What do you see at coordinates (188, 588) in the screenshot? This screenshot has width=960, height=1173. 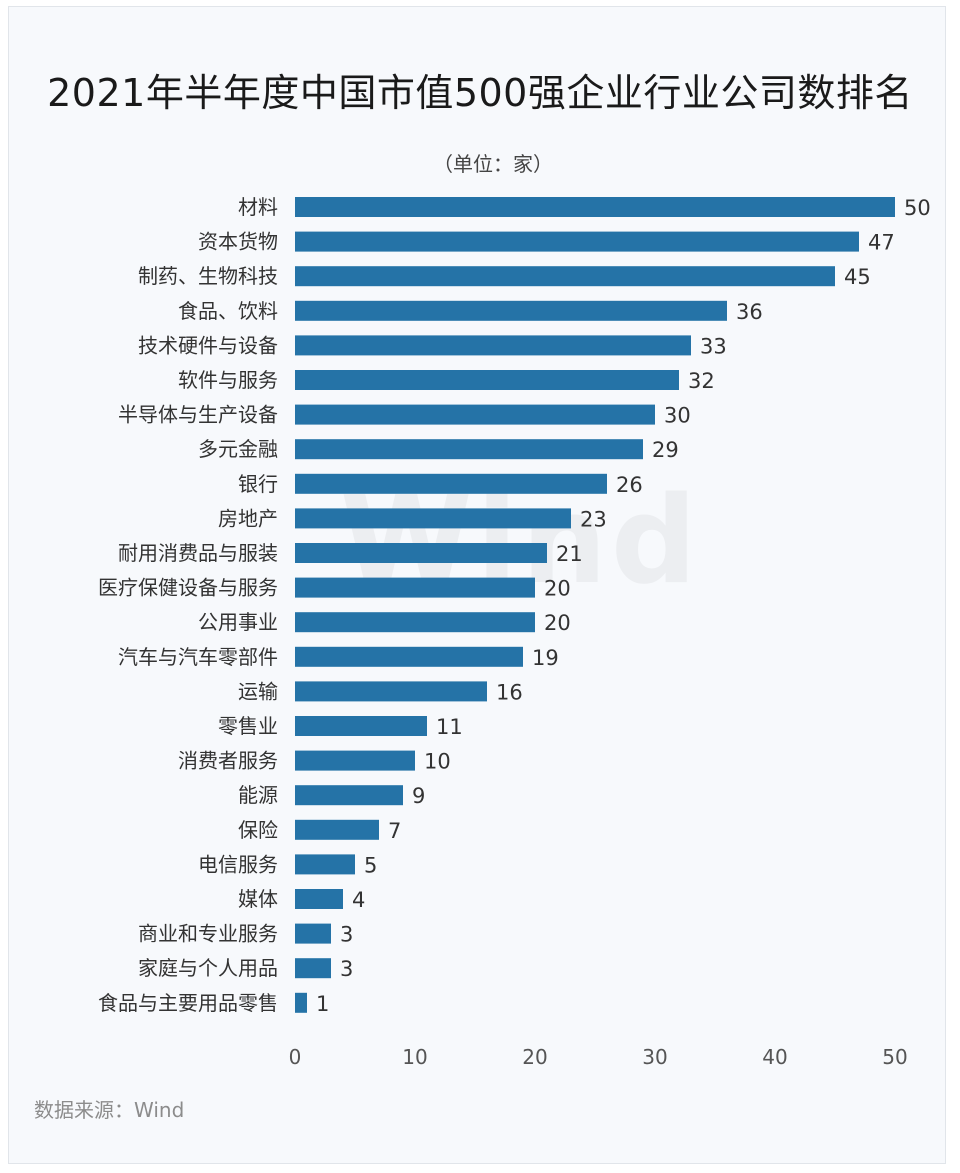 I see `category-label: 医疗保健设备与服务` at bounding box center [188, 588].